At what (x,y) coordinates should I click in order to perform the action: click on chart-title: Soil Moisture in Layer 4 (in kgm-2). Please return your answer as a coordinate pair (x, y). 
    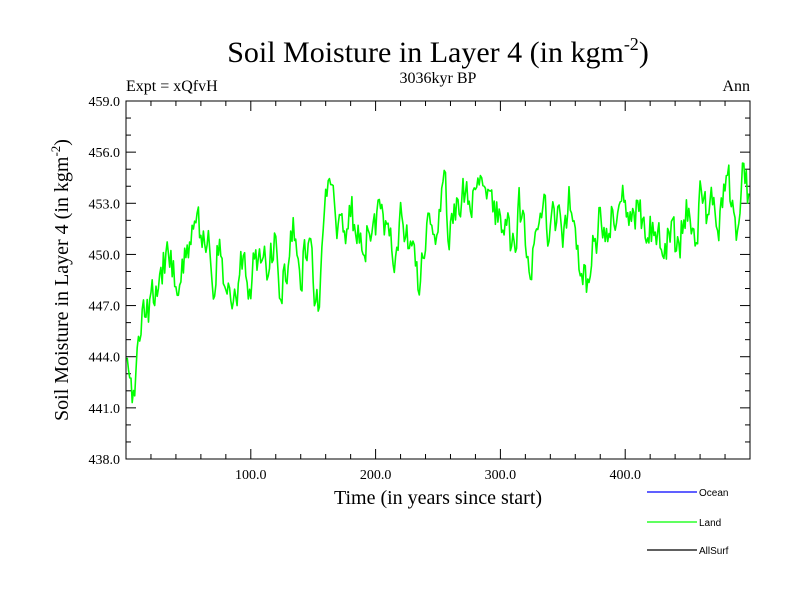
    Looking at the image, I should click on (438, 51).